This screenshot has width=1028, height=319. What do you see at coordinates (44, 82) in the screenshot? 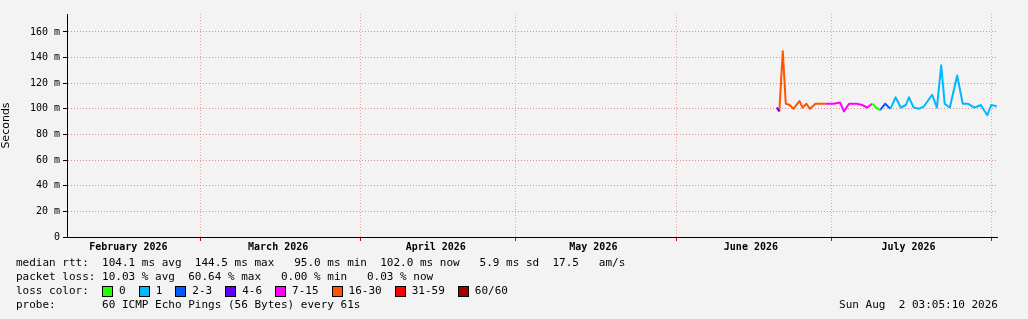
I see `y-tick-label: 120 m` at bounding box center [44, 82].